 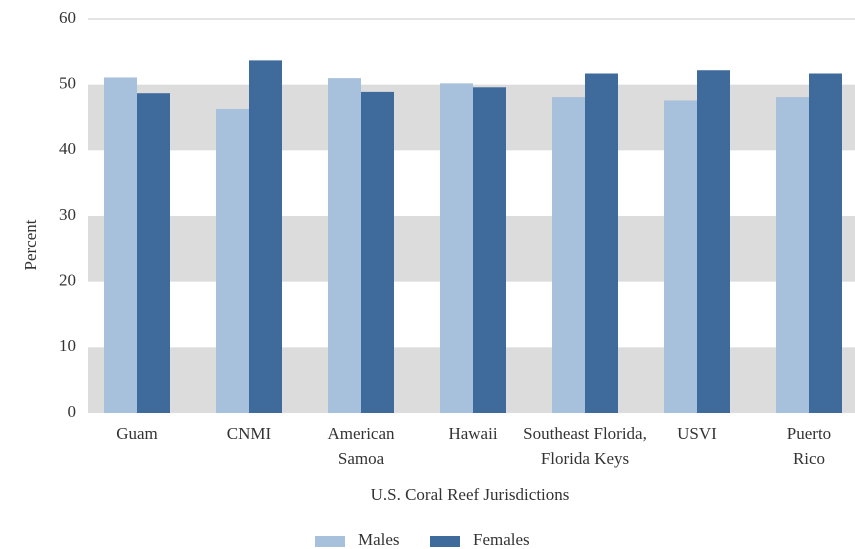 I want to click on x-tick-label: Samoa, so click(x=361, y=458).